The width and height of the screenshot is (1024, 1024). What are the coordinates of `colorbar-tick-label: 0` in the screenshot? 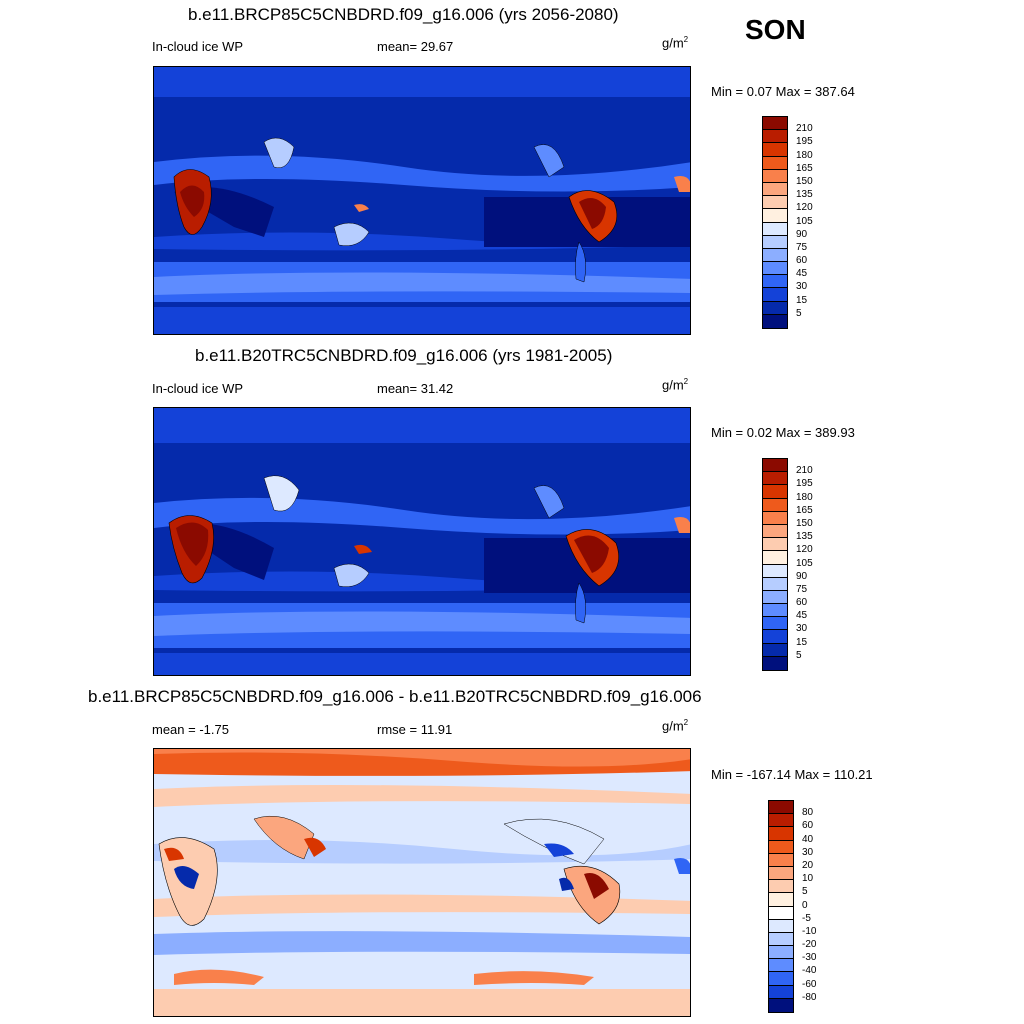 It's located at (805, 905).